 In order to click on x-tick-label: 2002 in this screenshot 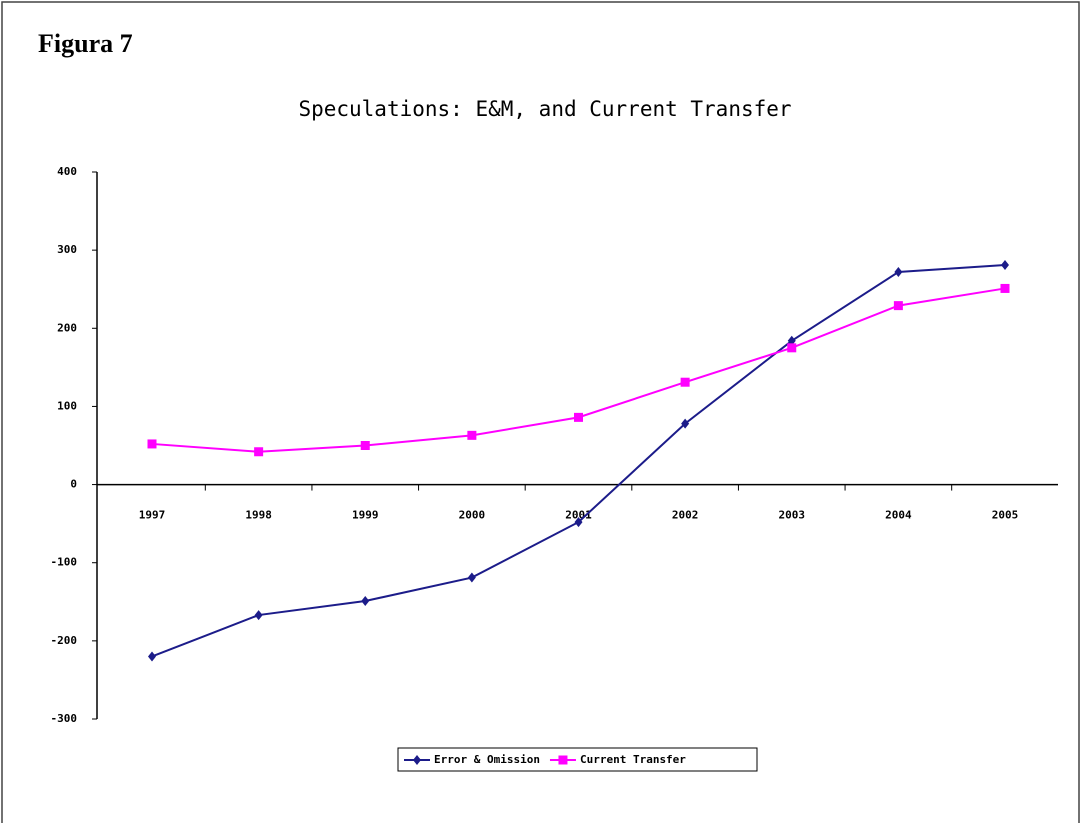, I will do `click(685, 515)`.